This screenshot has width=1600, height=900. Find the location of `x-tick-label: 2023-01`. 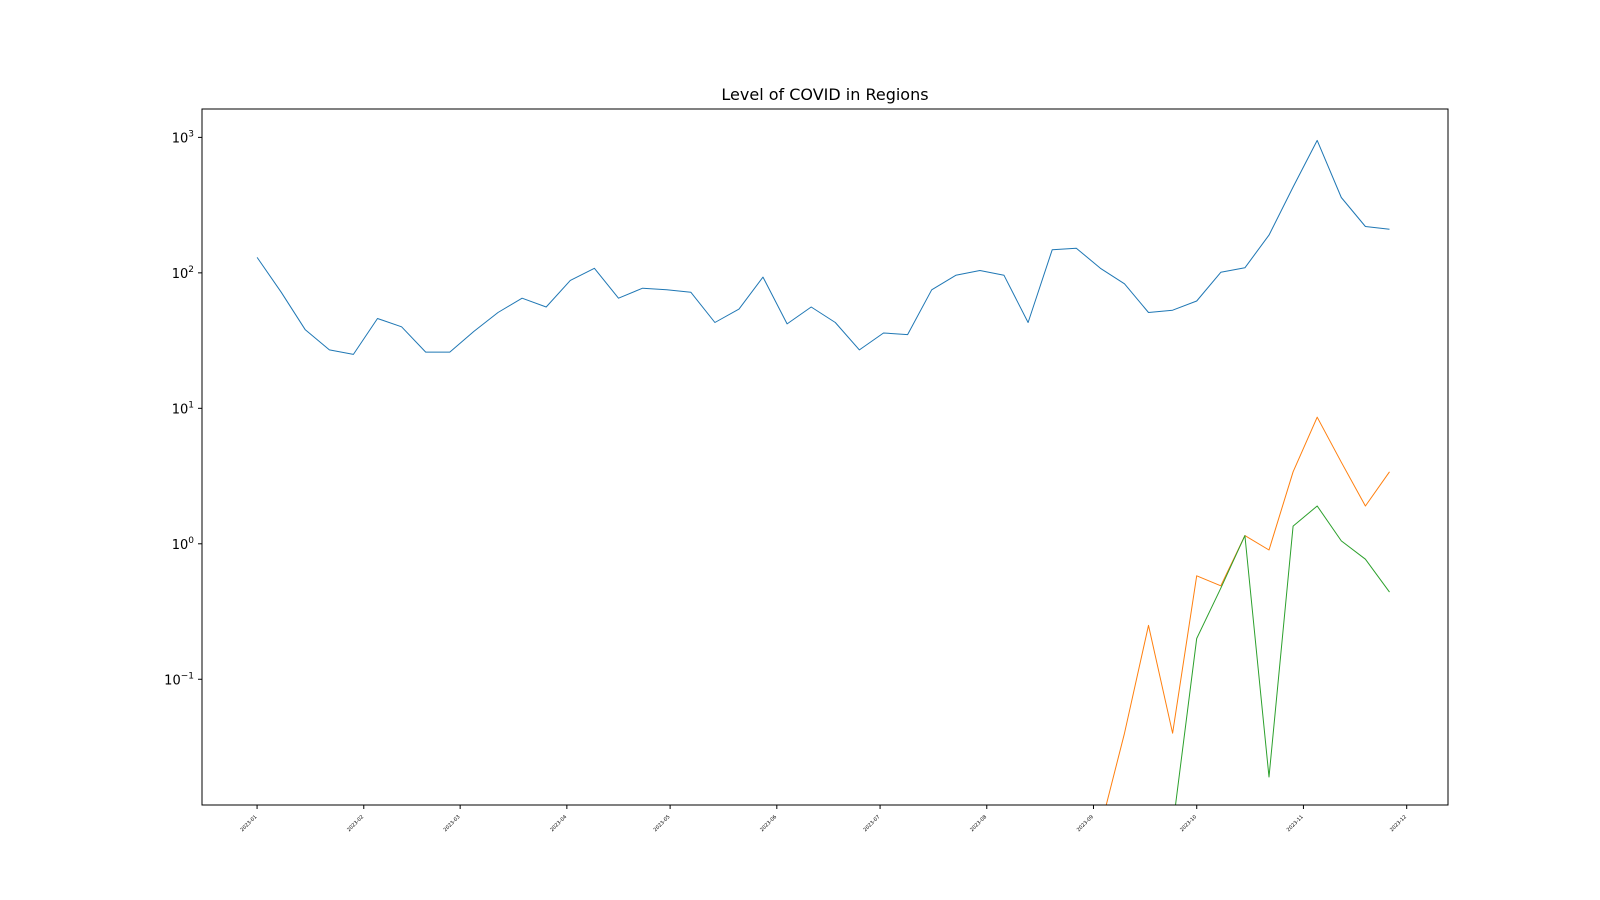

x-tick-label: 2023-01 is located at coordinates (248, 823).